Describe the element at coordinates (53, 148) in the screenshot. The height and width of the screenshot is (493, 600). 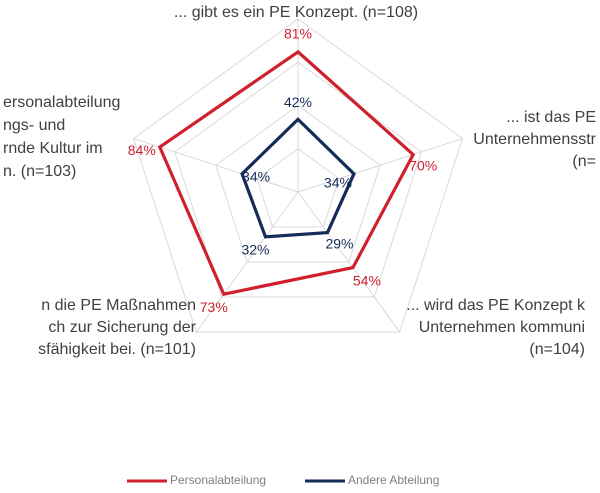
I see `axis-label-line: rnde Kultur im` at that location.